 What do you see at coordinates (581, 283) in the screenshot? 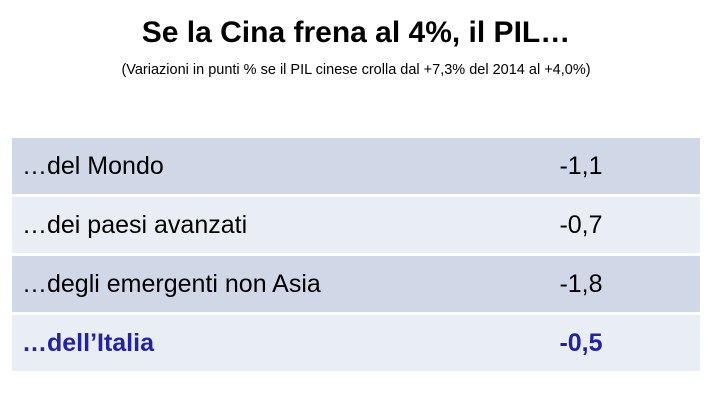
I see `row-value: -1,8` at bounding box center [581, 283].